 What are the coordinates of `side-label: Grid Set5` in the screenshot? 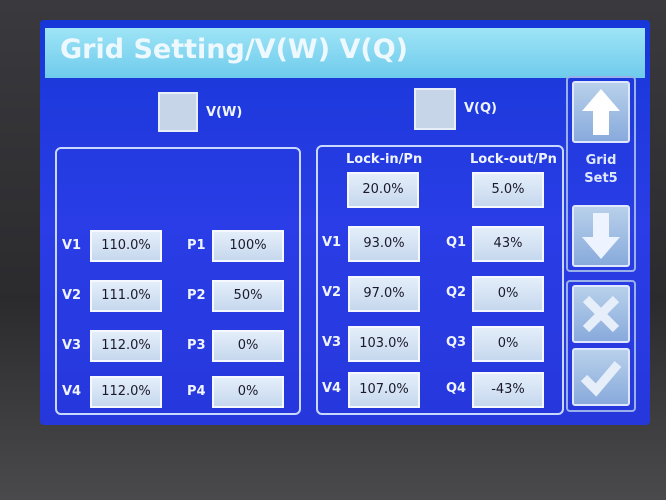 It's located at (601, 169).